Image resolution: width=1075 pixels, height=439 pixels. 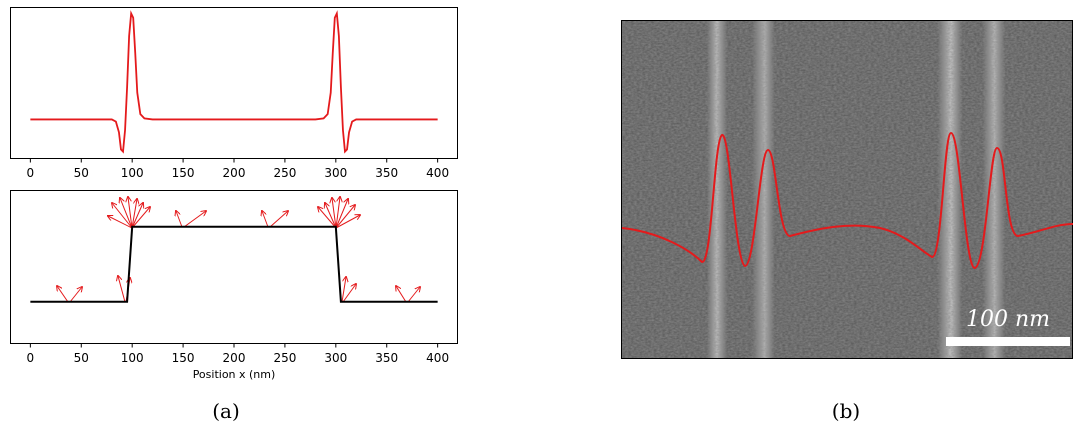 What do you see at coordinates (1008, 319) in the screenshot?
I see `scale-bar-label: 100 nm` at bounding box center [1008, 319].